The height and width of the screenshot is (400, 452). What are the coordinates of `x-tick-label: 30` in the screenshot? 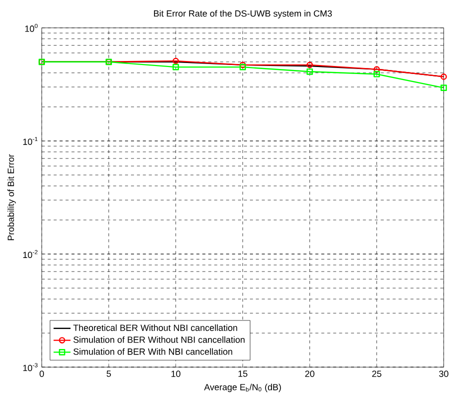 It's located at (443, 373).